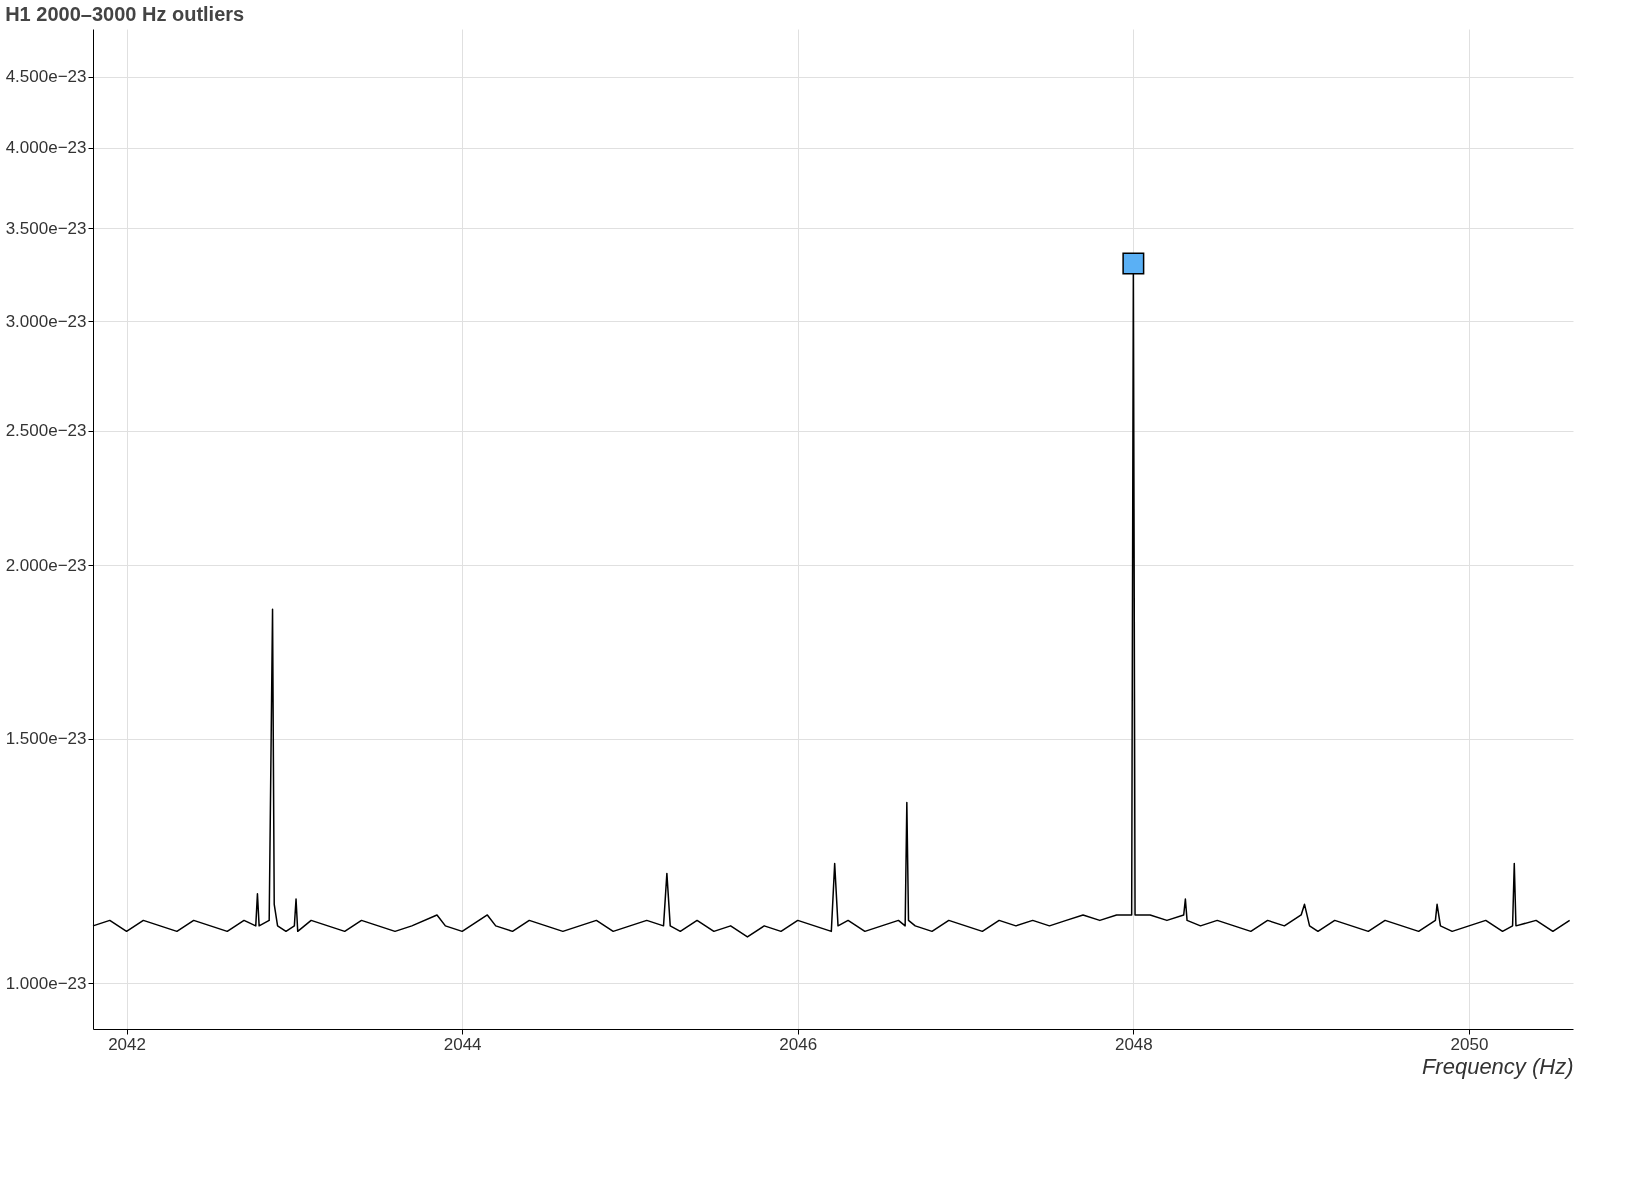 This screenshot has width=1648, height=1190. What do you see at coordinates (125, 14) in the screenshot?
I see `chart-title: H1 2000–3000 Hz outliers` at bounding box center [125, 14].